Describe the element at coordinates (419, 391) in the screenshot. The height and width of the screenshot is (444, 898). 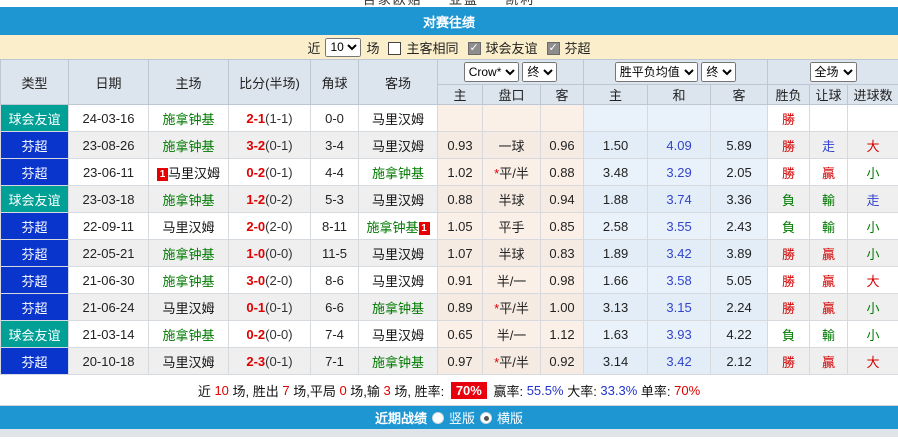
I see `summary-segment: 场, 胜率:` at that location.